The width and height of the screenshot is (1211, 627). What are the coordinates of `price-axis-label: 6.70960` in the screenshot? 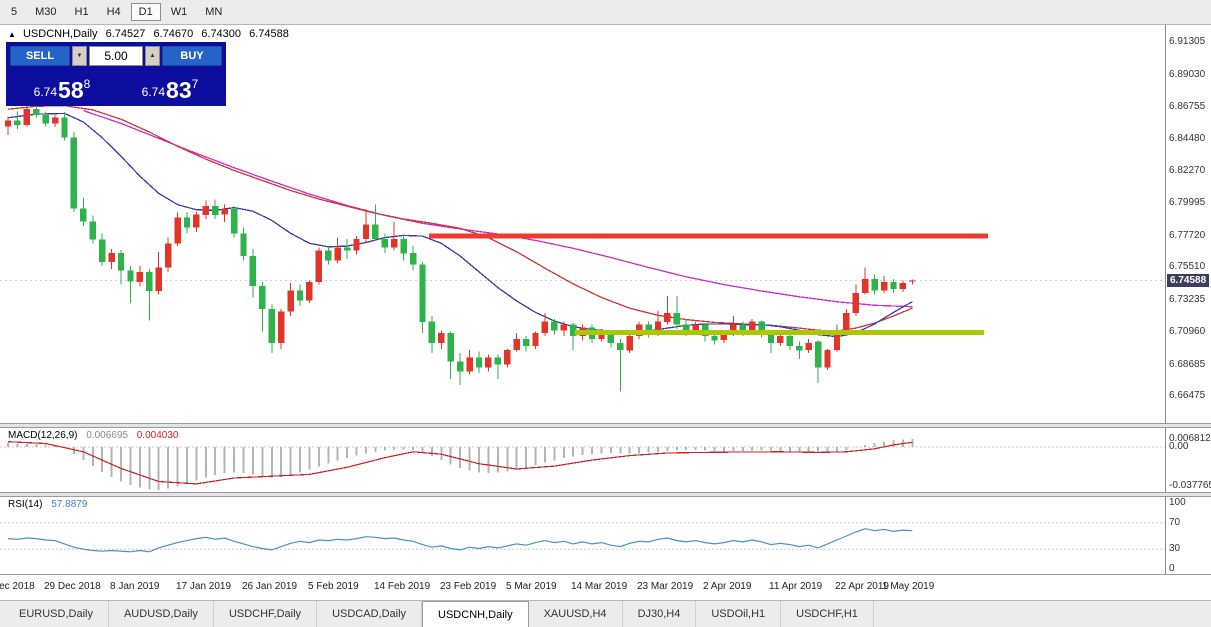 It's located at (1187, 331).